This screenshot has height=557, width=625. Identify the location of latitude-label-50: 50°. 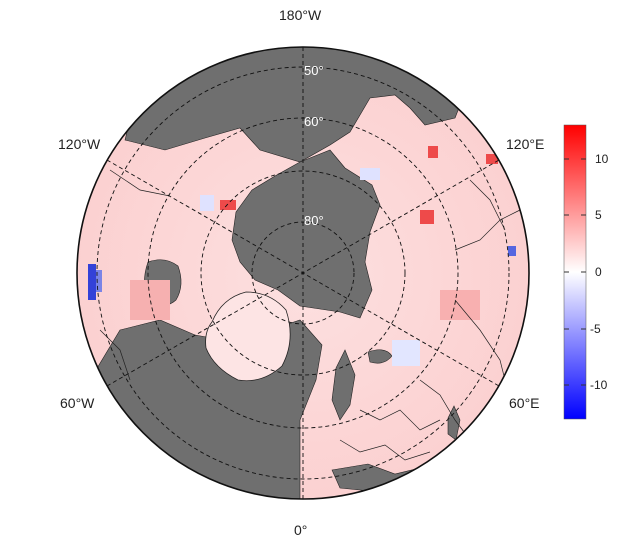
(314, 70).